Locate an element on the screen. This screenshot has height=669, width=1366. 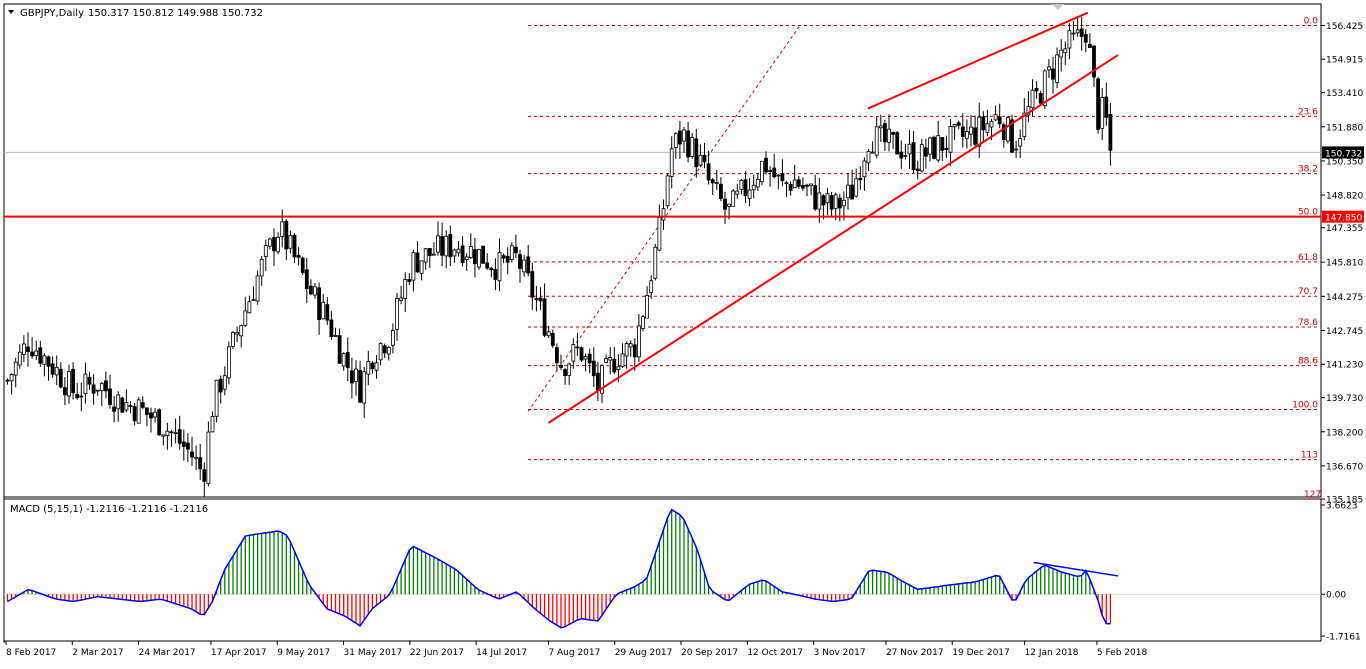
price-axis-label: 139.730 is located at coordinates (1344, 399).